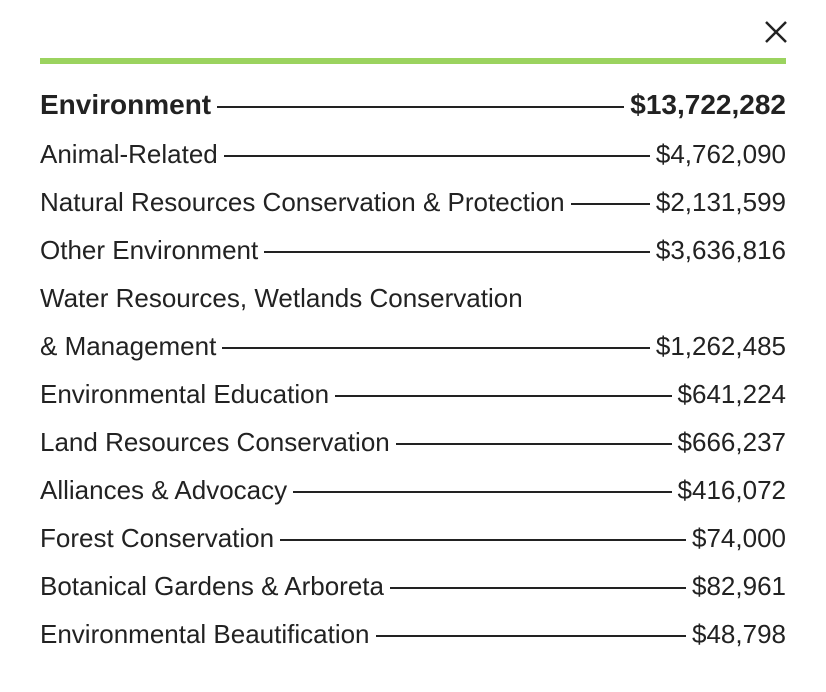 This screenshot has width=826, height=692. I want to click on accent-bar, so click(413, 61).